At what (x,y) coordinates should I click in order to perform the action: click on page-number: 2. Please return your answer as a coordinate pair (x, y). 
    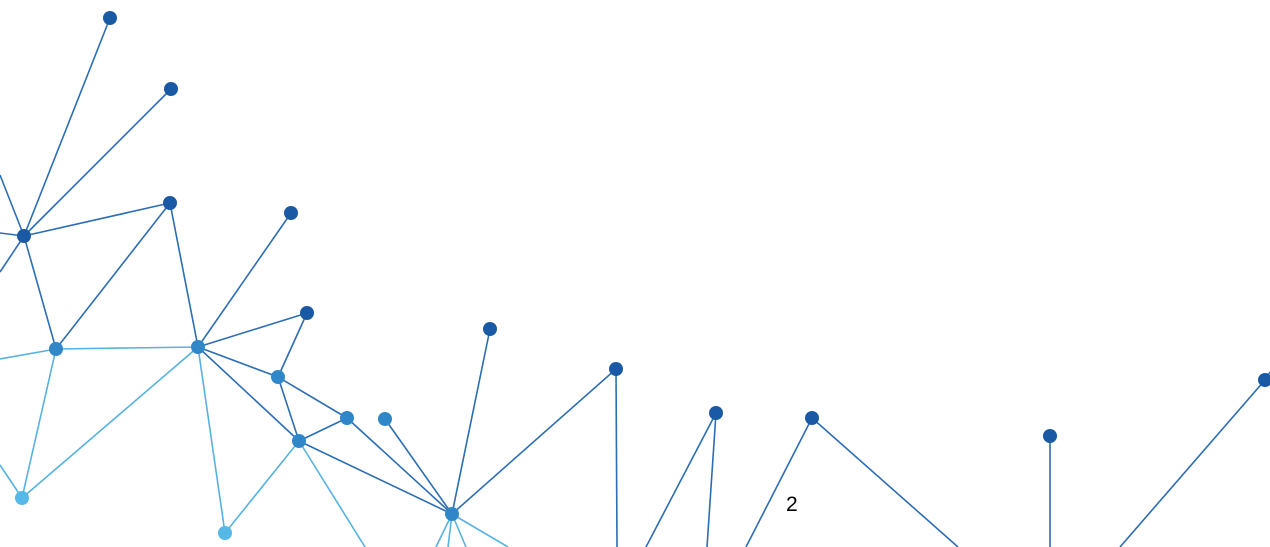
    Looking at the image, I should click on (792, 504).